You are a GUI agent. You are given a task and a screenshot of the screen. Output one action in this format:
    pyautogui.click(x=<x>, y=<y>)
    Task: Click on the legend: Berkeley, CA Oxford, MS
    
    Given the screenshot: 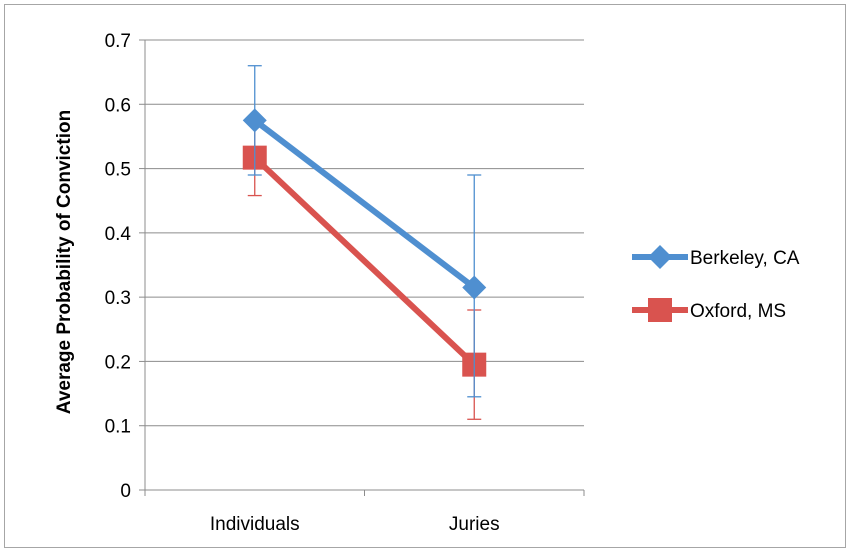 What is the action you would take?
    pyautogui.click(x=716, y=283)
    